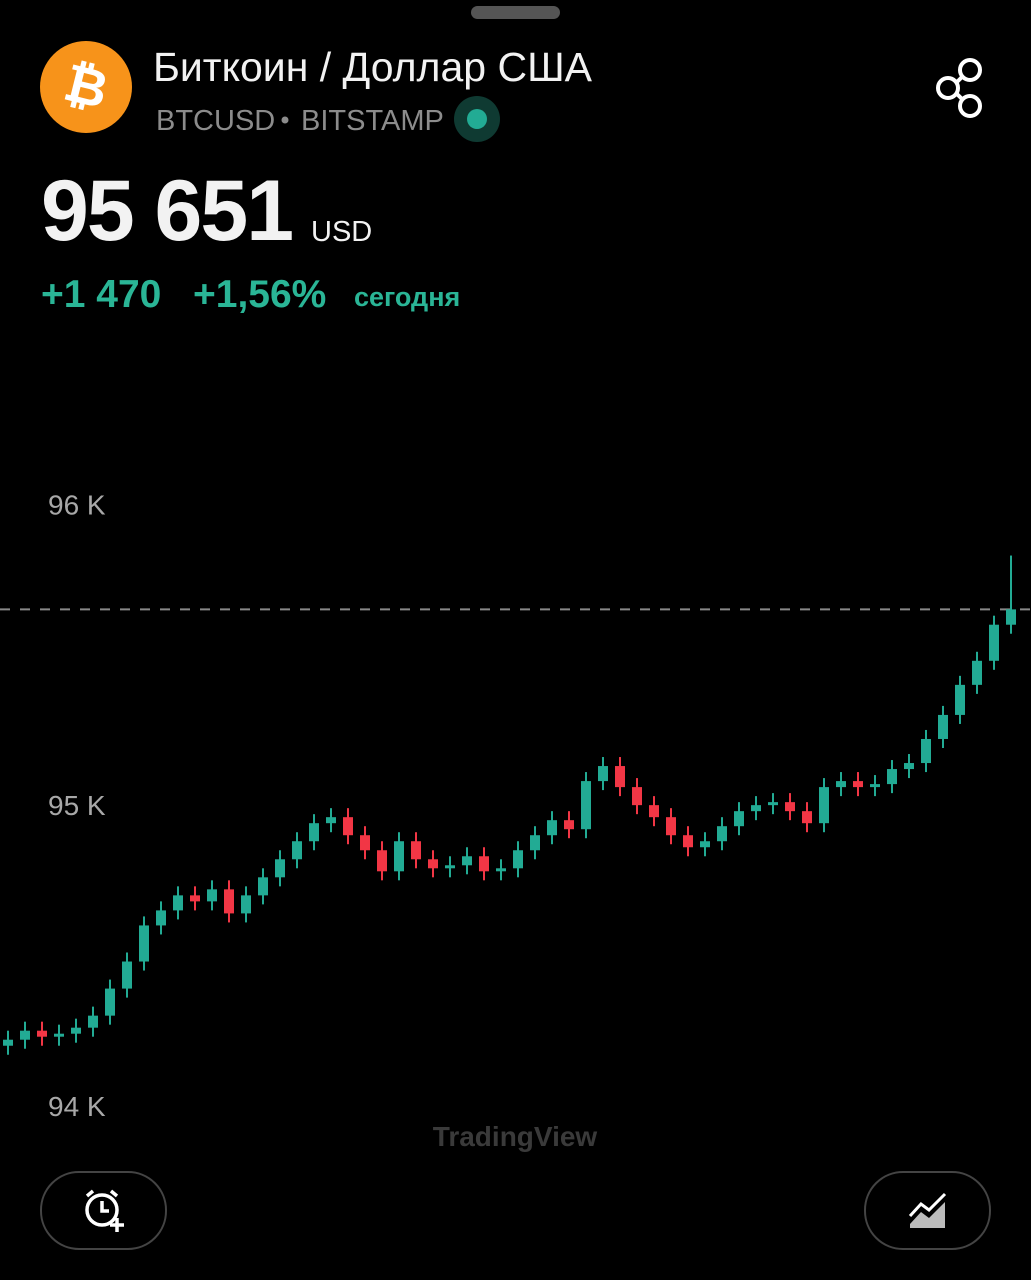 This screenshot has width=1031, height=1280. Describe the element at coordinates (101, 294) in the screenshot. I see `change-absolute: +1 470` at that location.